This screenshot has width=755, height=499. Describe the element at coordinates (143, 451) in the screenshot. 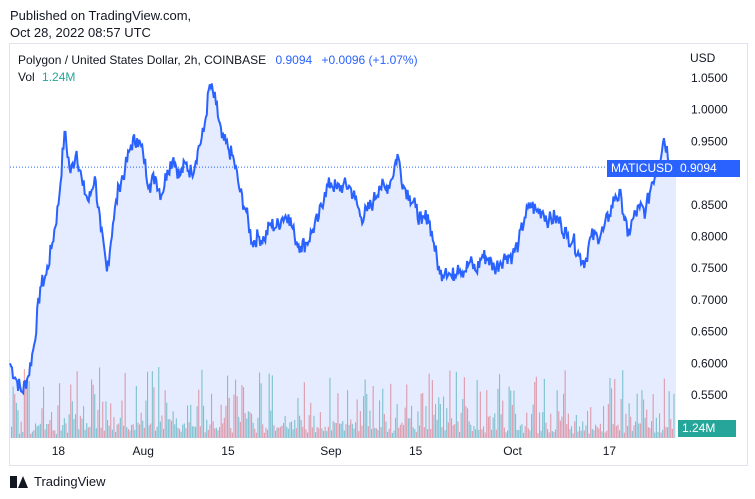

I see `x-tick-label: Aug` at that location.